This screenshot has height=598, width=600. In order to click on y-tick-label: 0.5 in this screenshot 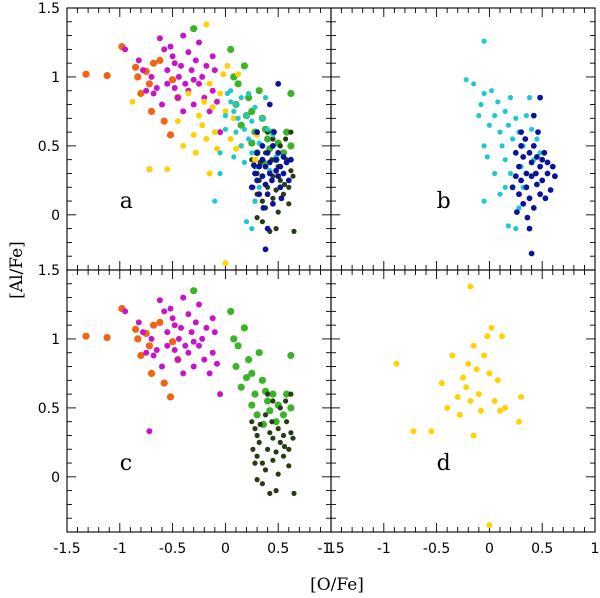, I will do `click(49, 147)`.